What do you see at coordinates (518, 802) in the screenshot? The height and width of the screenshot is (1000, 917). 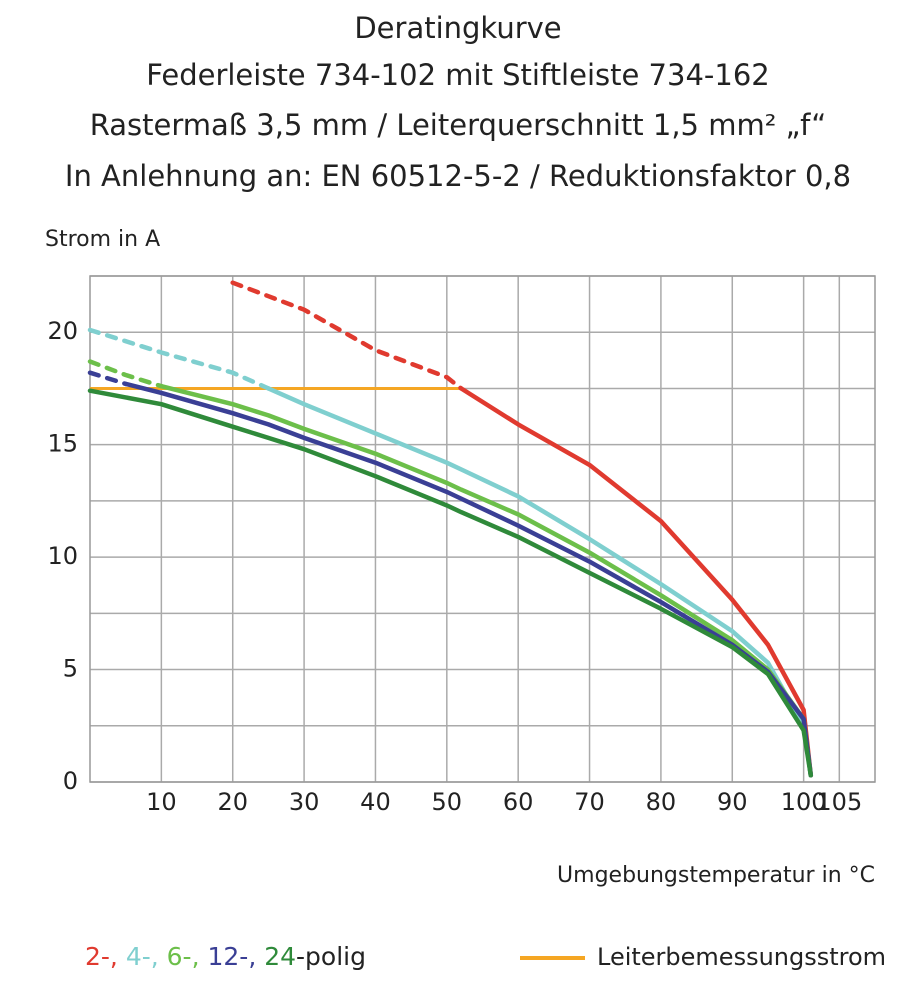 I see `x-tick-label: 60` at bounding box center [518, 802].